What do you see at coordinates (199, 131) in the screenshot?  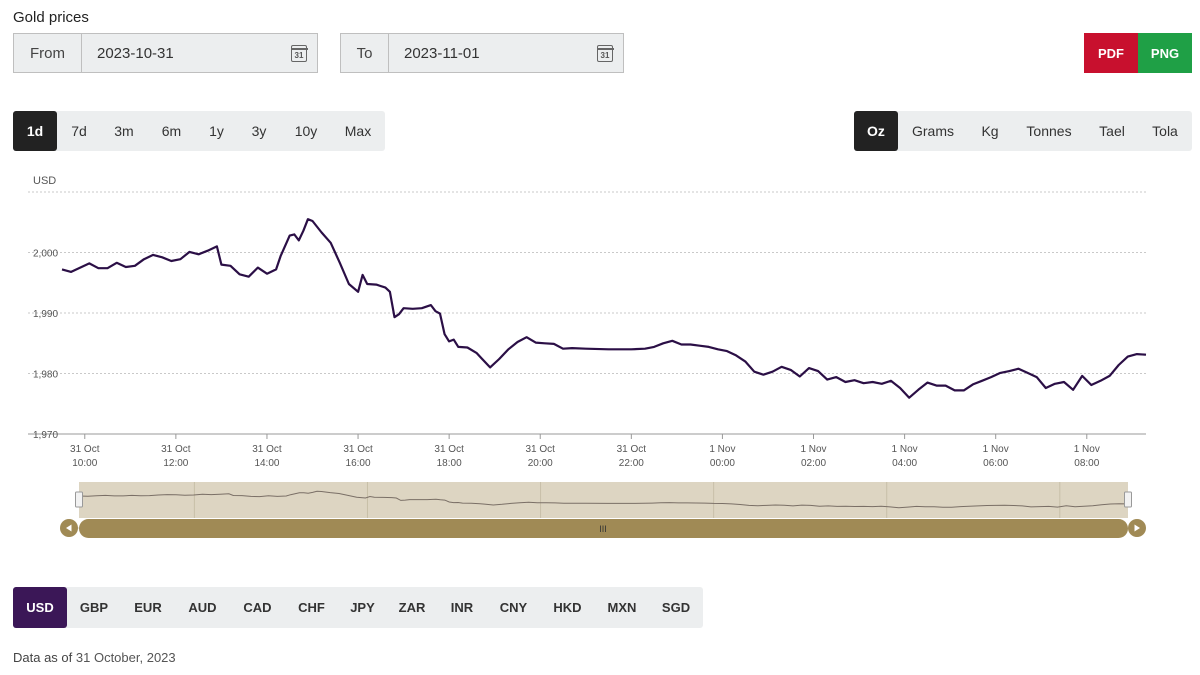 I see `range-selector: 1d 7d 3m 6m 1y 3y 10y Max` at bounding box center [199, 131].